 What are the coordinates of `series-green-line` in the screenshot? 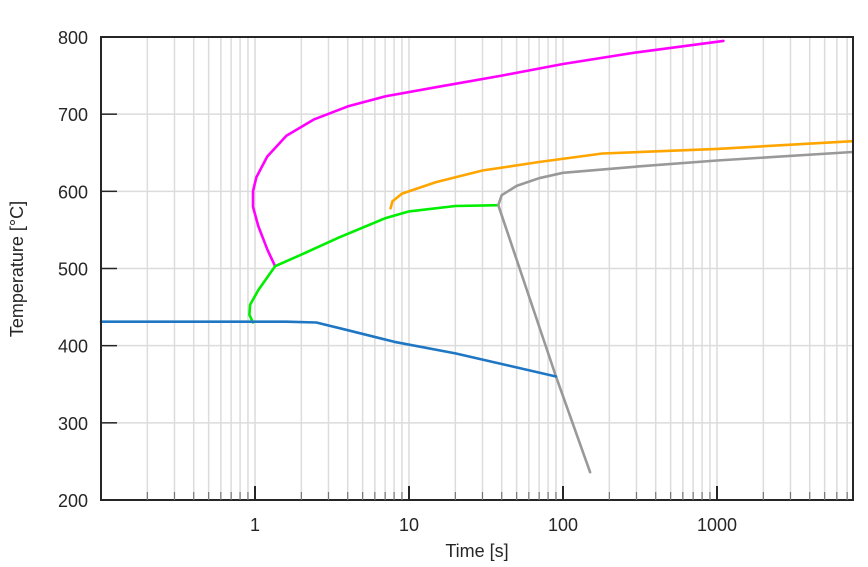 It's located at (374, 263).